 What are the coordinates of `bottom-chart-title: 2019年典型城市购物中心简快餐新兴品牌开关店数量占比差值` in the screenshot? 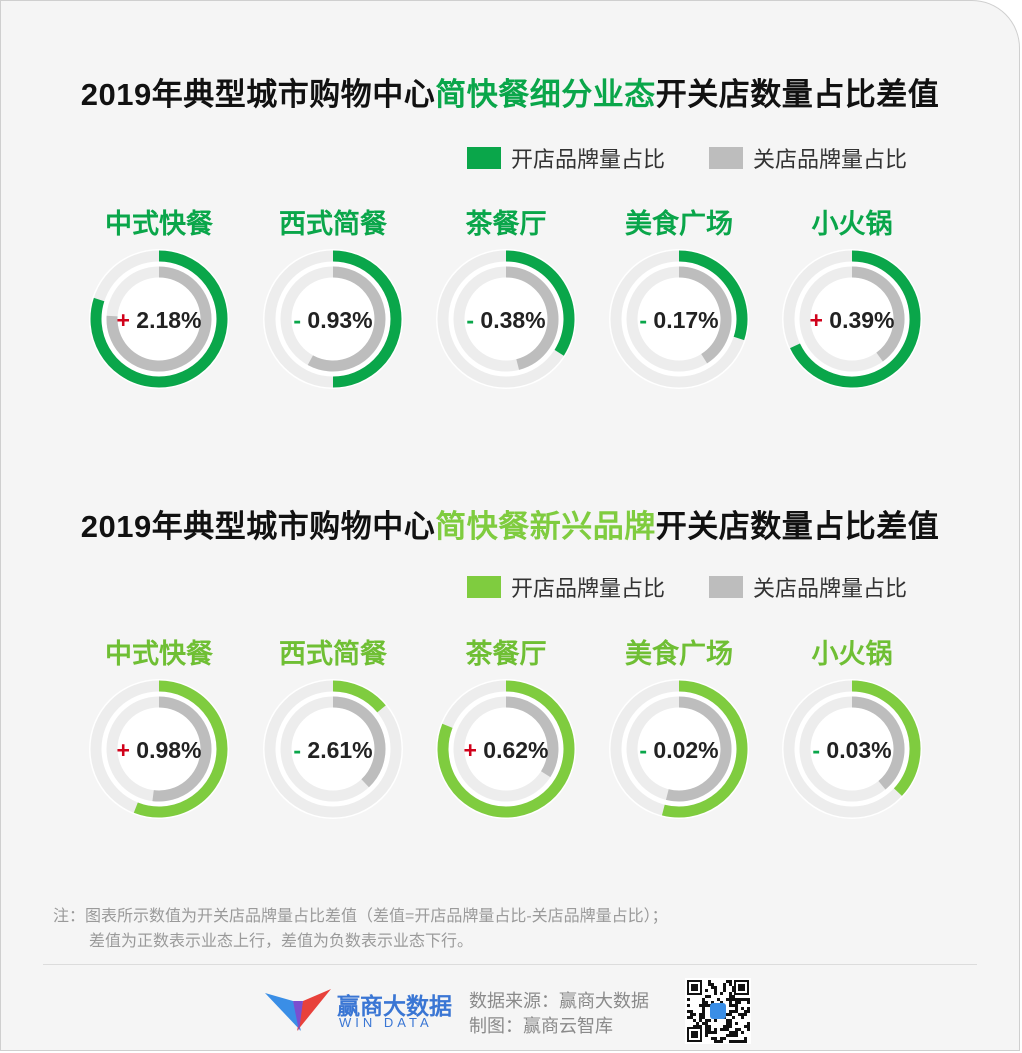 It's located at (510, 523).